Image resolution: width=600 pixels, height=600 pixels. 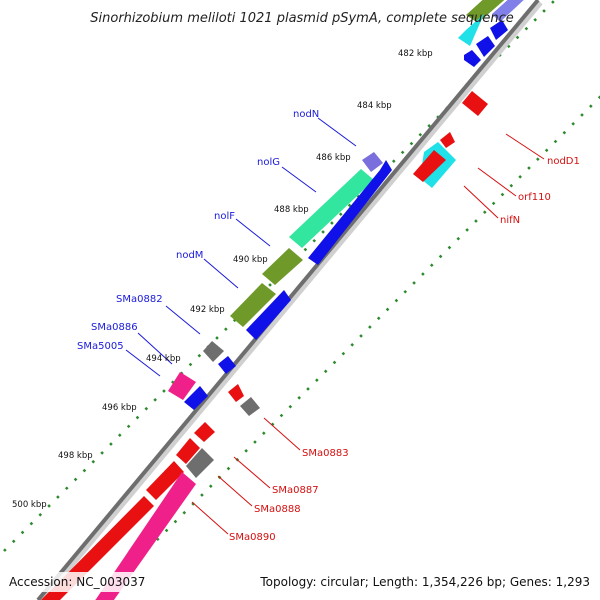 I want to click on gene-label-nodN: nodN, so click(x=306, y=114).